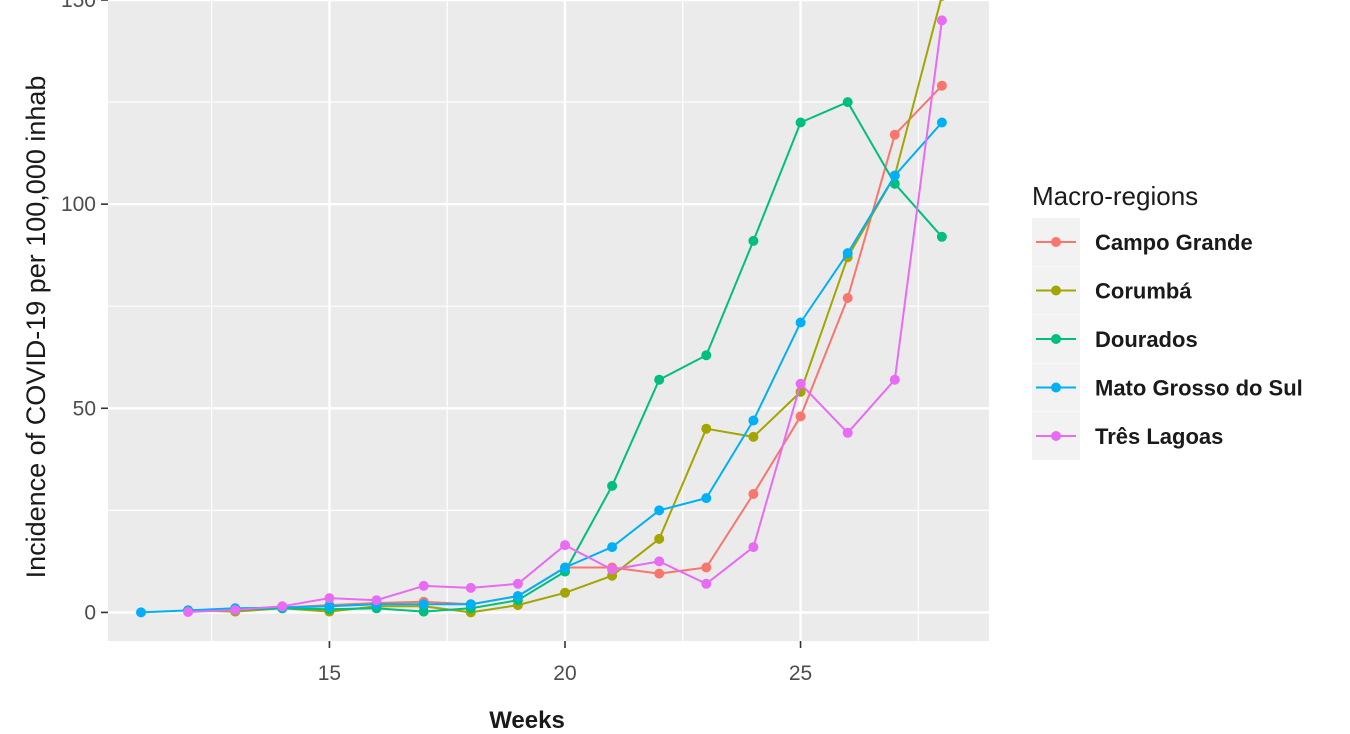  What do you see at coordinates (1146, 339) in the screenshot?
I see `legend-label: Dourados` at bounding box center [1146, 339].